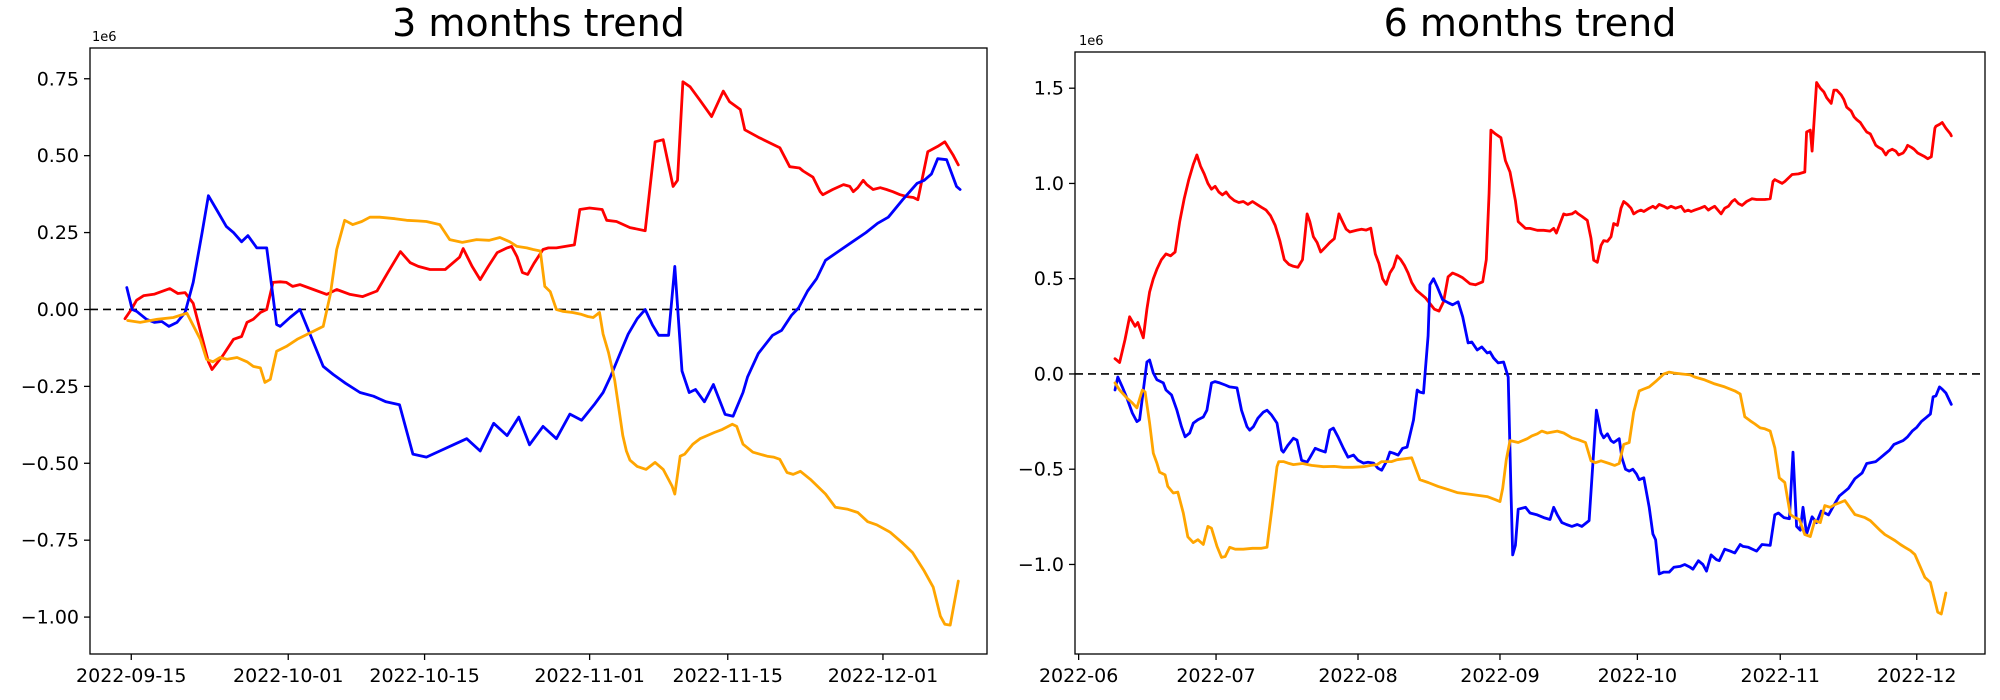  Describe the element at coordinates (1916, 676) in the screenshot. I see `x-tick-label: 2022-12` at that location.